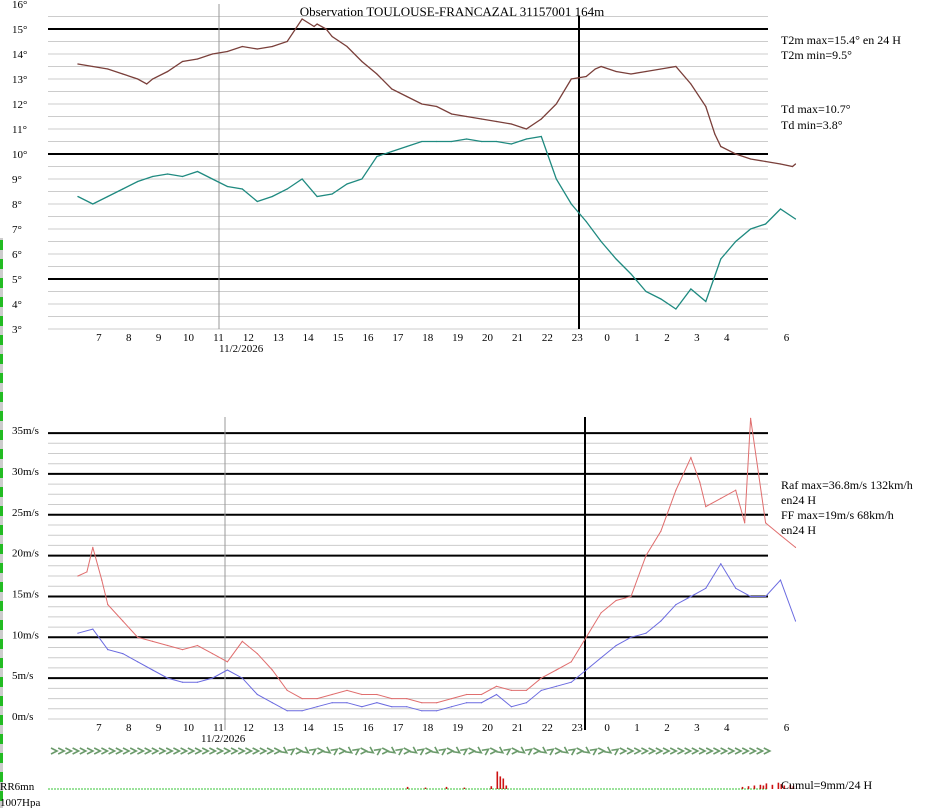 This screenshot has width=931, height=808. What do you see at coordinates (19, 130) in the screenshot?
I see `temp-y-tick: 11°` at bounding box center [19, 130].